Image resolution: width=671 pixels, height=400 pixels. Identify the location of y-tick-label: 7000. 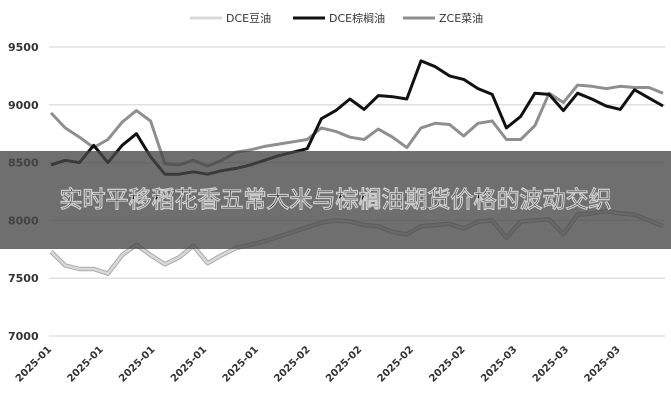
(23, 336).